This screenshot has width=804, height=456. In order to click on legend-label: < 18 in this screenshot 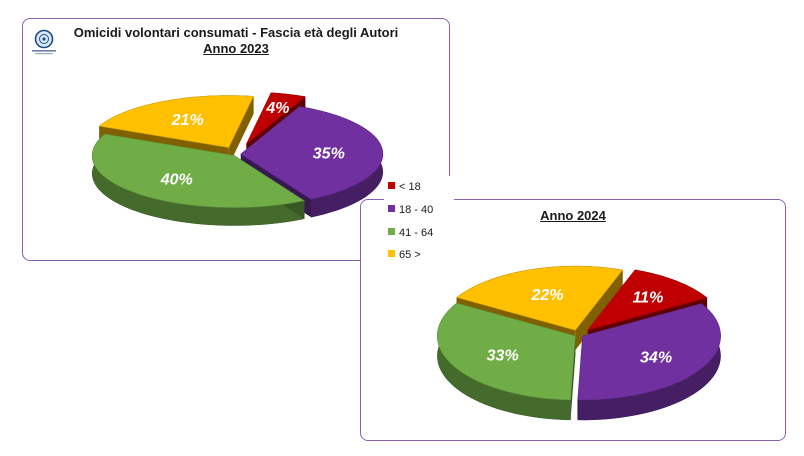, I will do `click(410, 187)`.